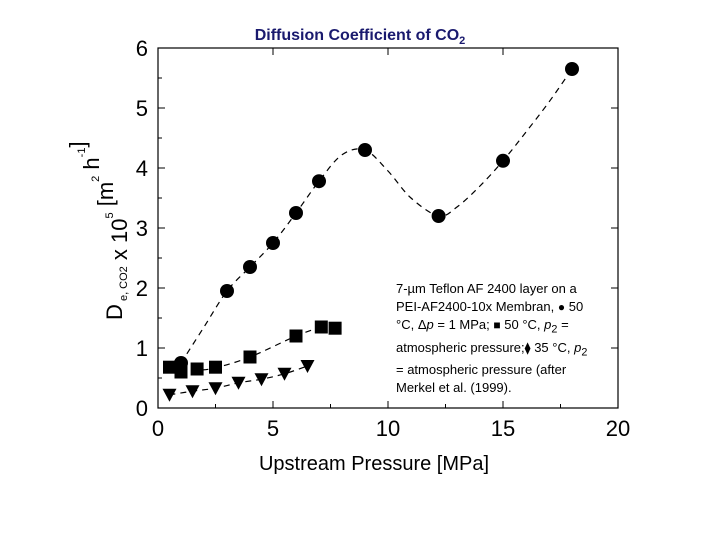 The width and height of the screenshot is (720, 540). What do you see at coordinates (142, 408) in the screenshot?
I see `y-tick-label: 0` at bounding box center [142, 408].